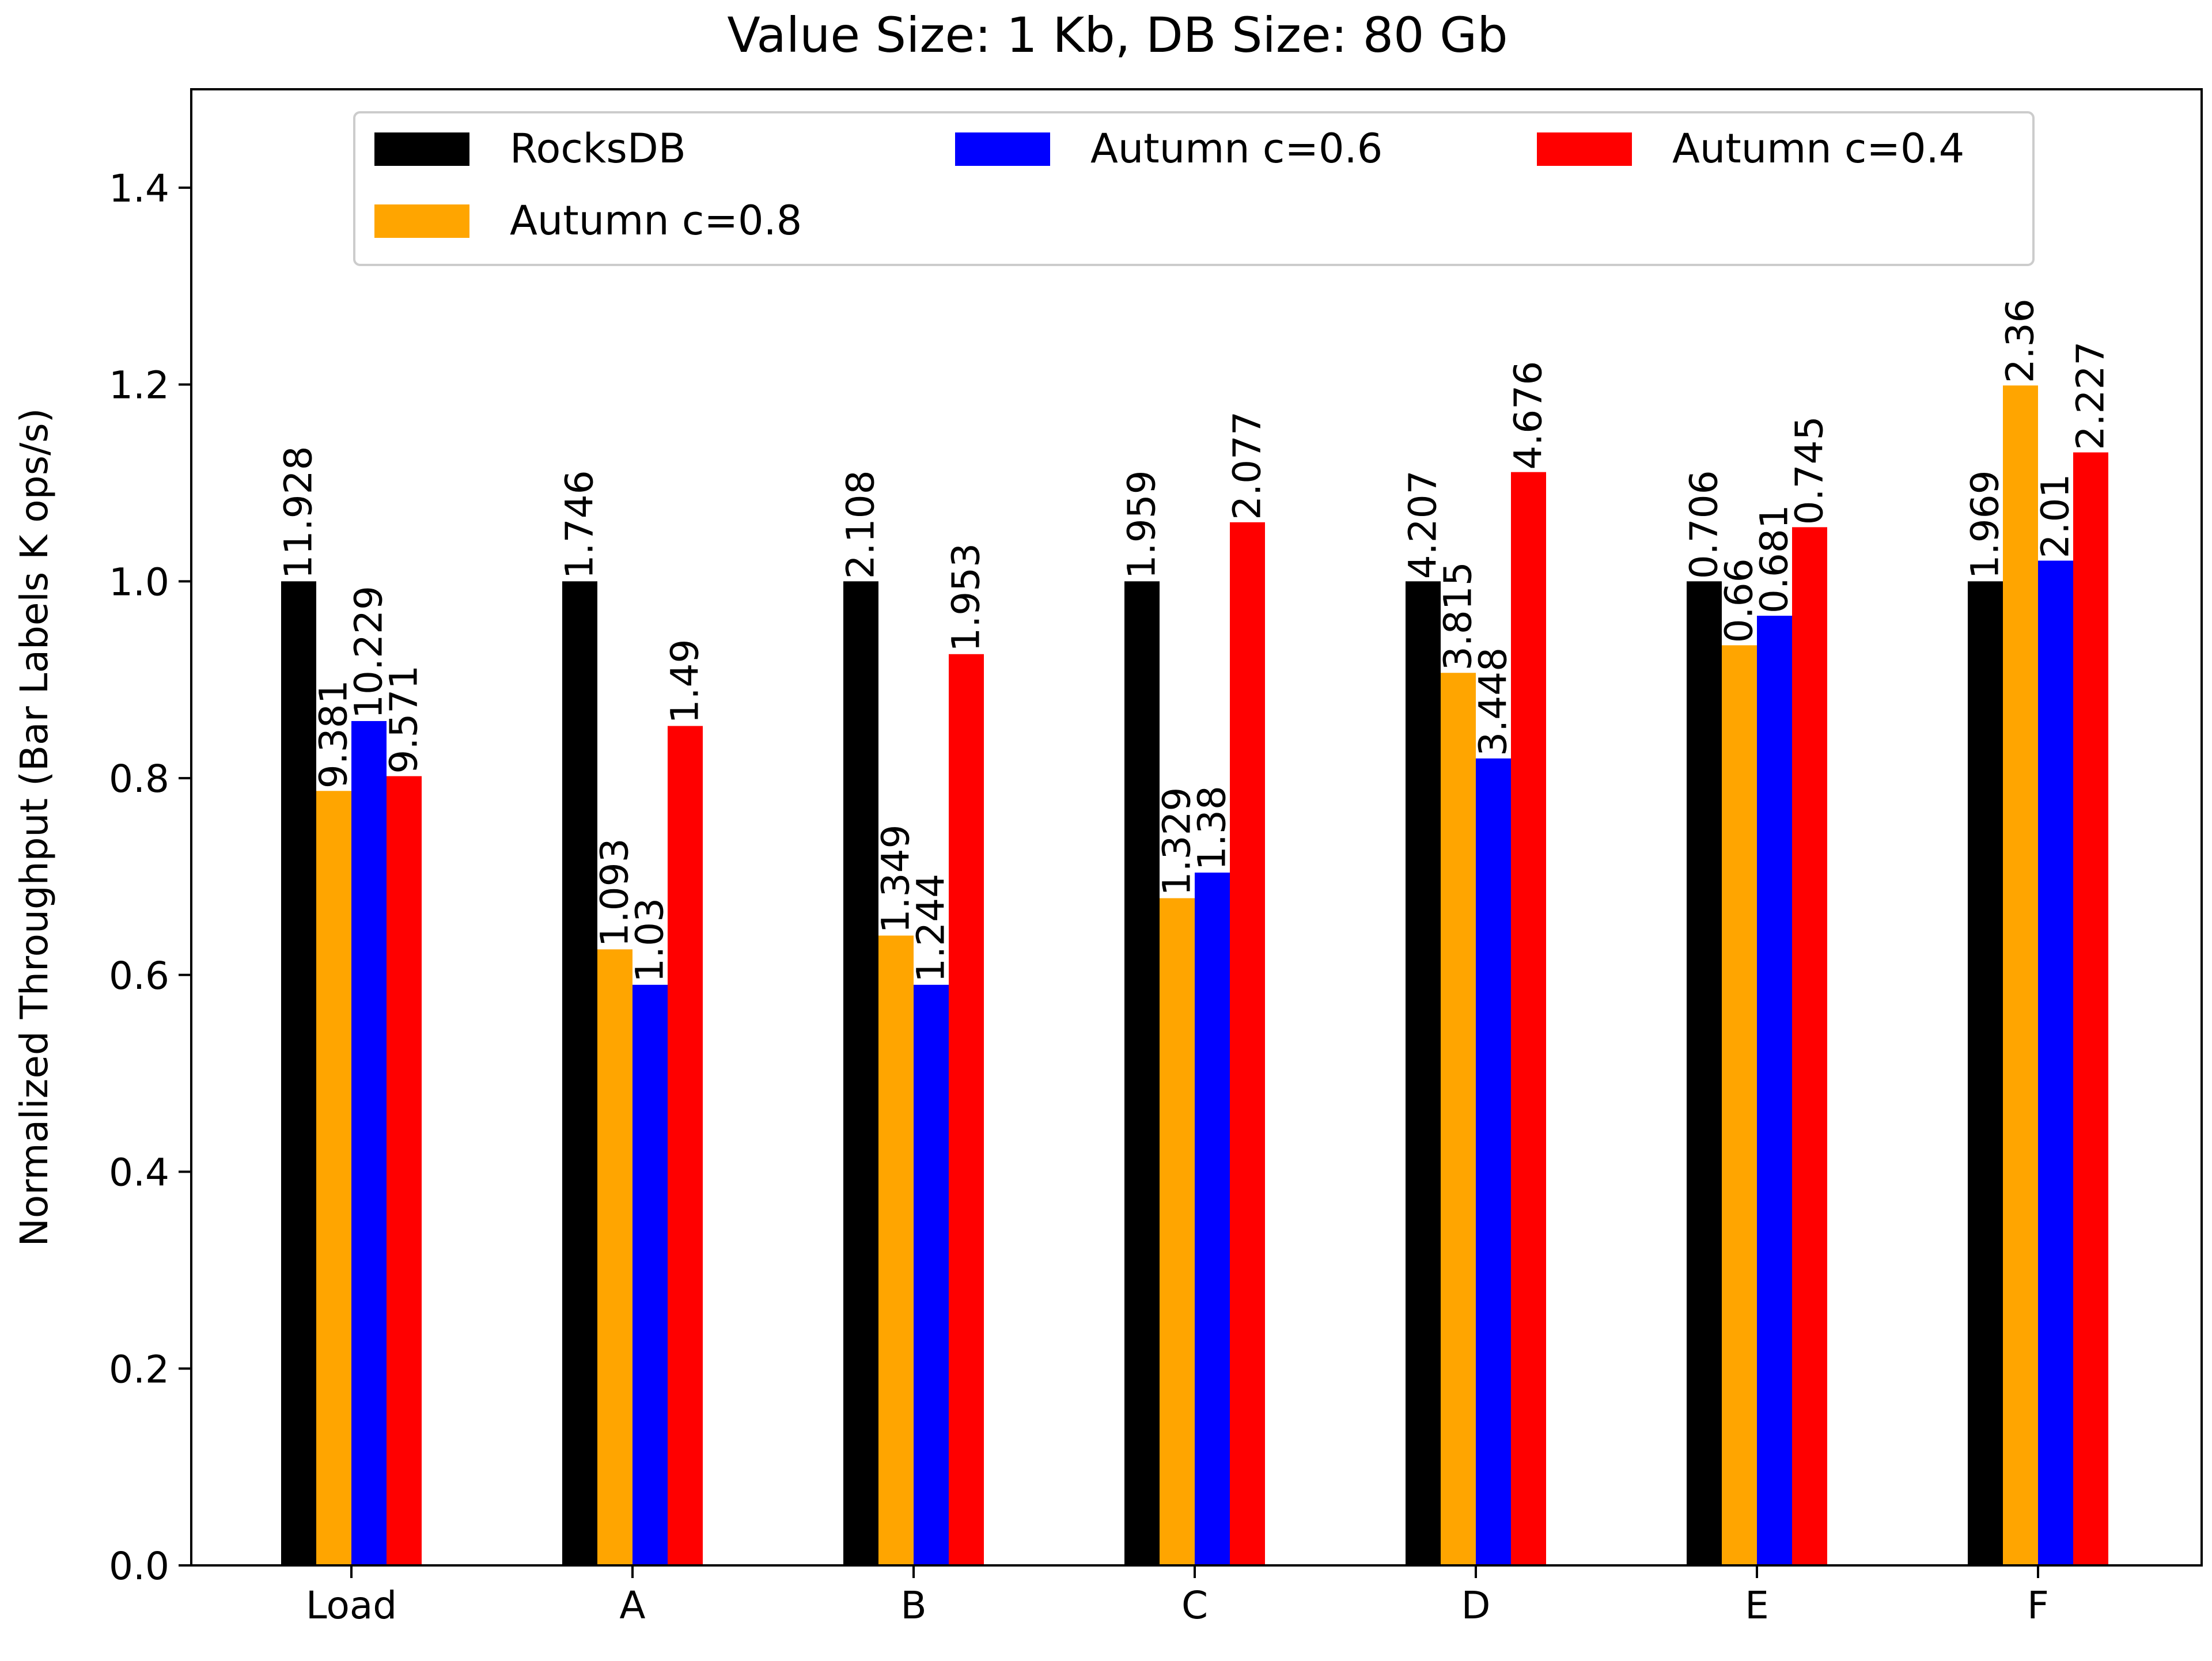 The image size is (2212, 1661). Describe the element at coordinates (369, 652) in the screenshot. I see `bar-value-label: 10.229` at that location.